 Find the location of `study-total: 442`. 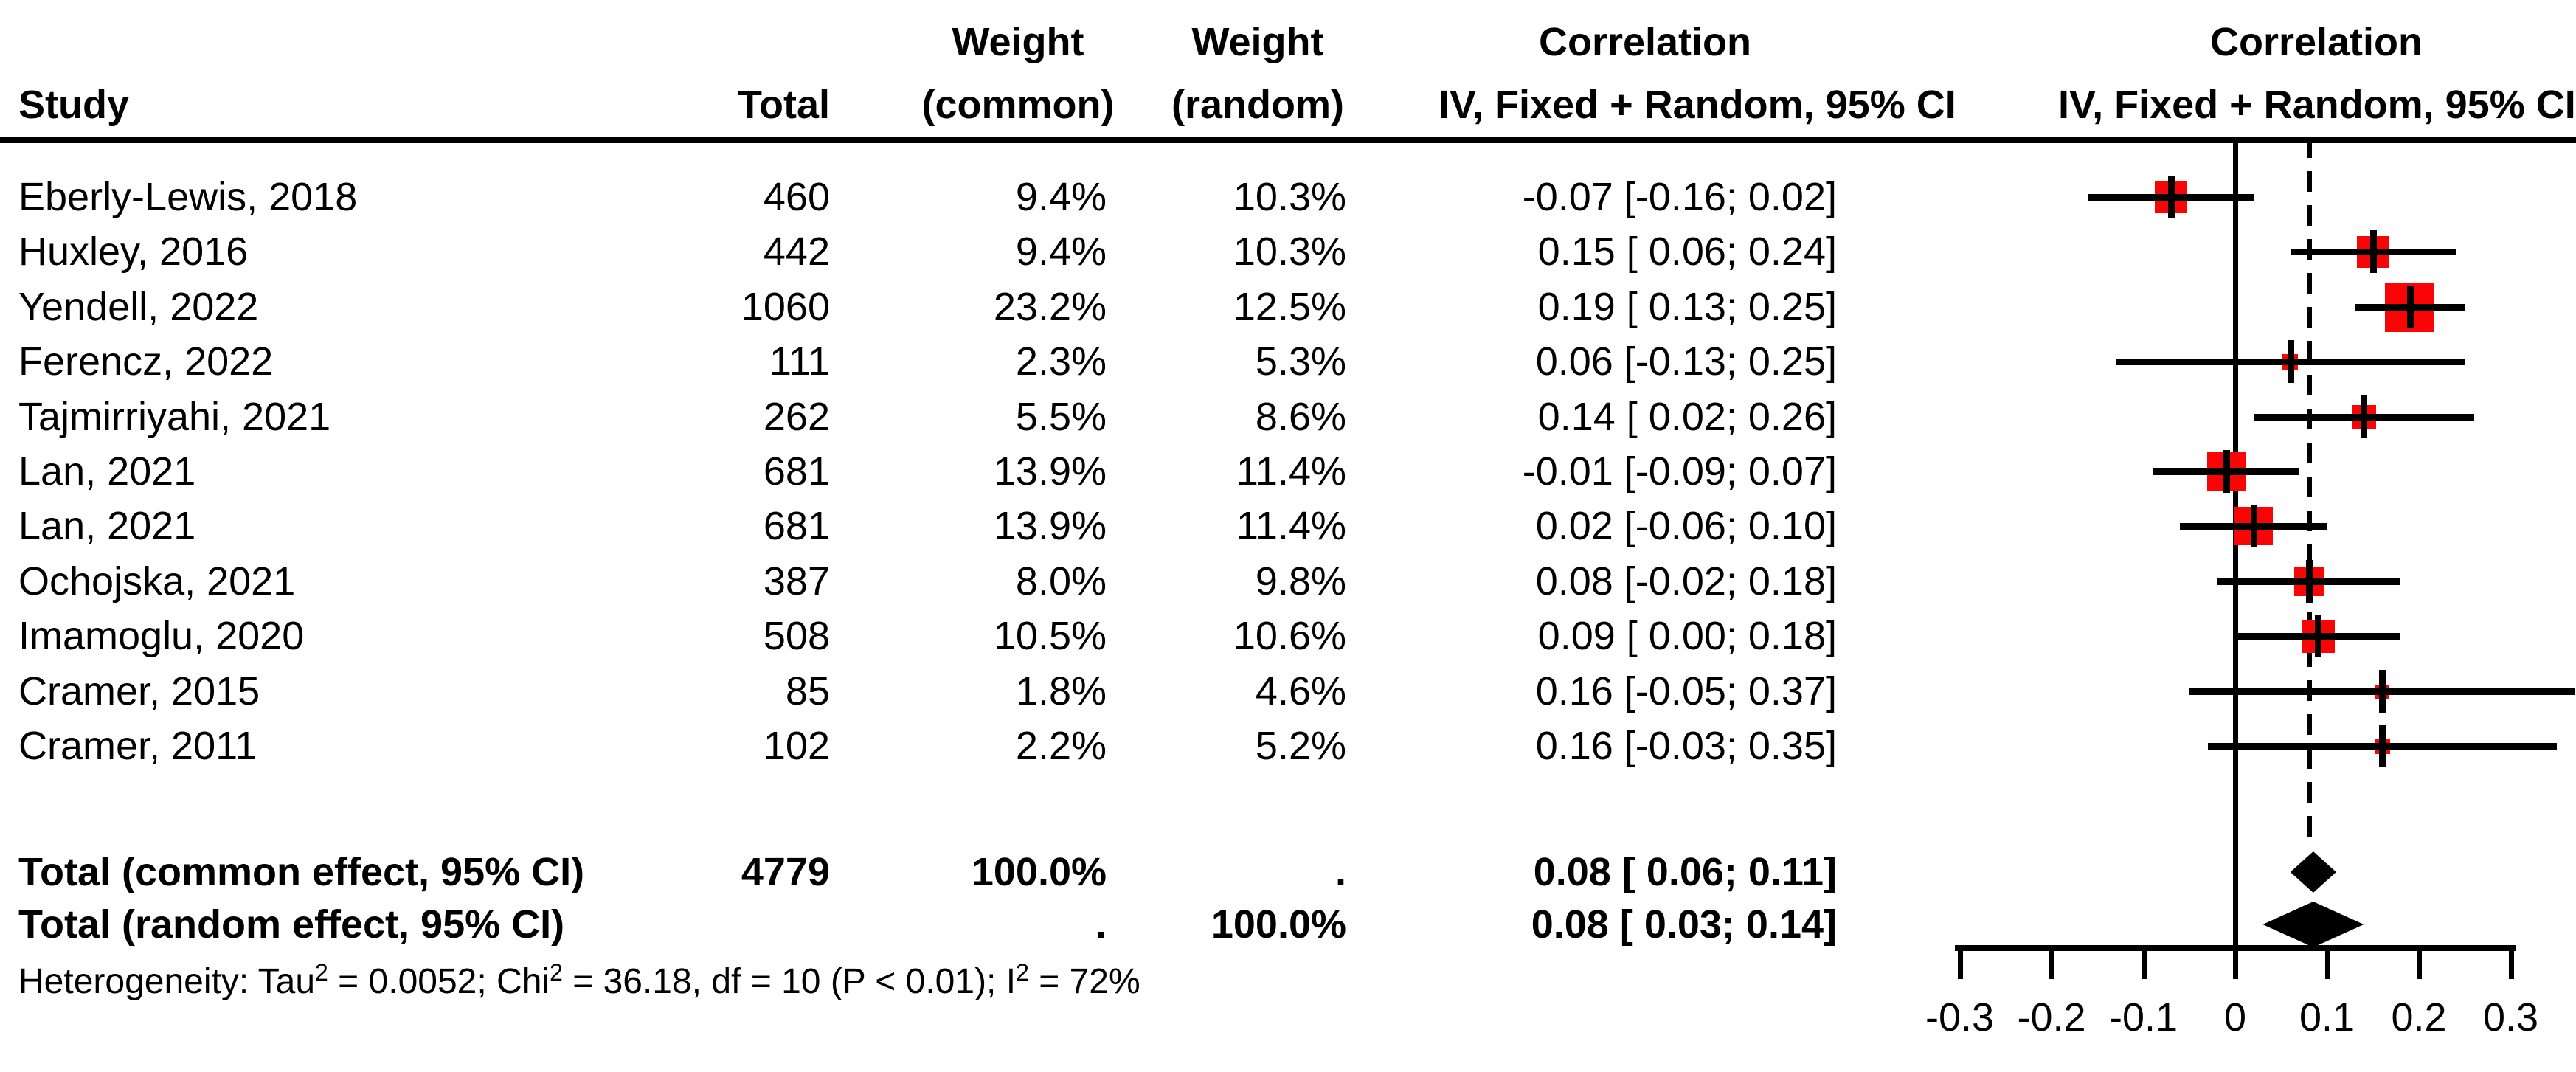

study-total: 442 is located at coordinates (797, 251).